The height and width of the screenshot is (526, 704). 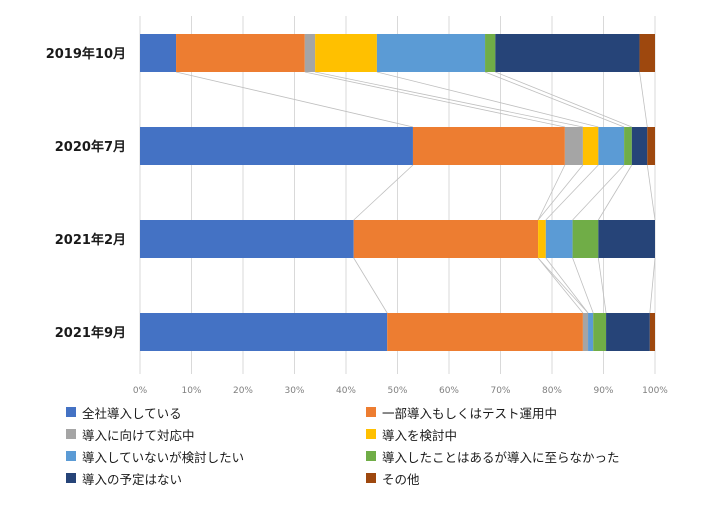 What do you see at coordinates (603, 391) in the screenshot?
I see `x-tick-label: 90%` at bounding box center [603, 391].